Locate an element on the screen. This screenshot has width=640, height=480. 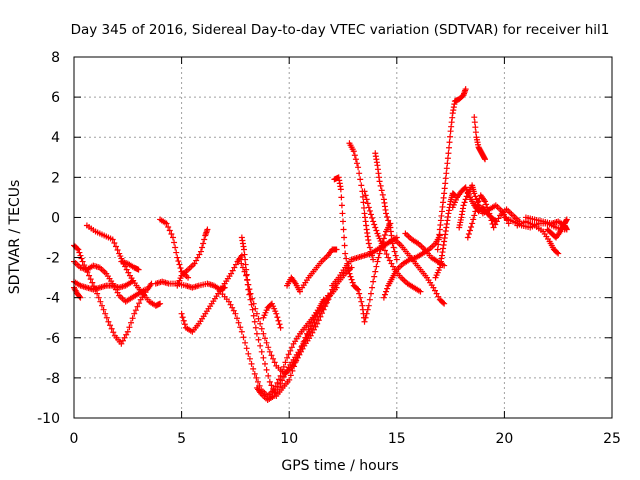
x-tick-label: 25 is located at coordinates (612, 439).